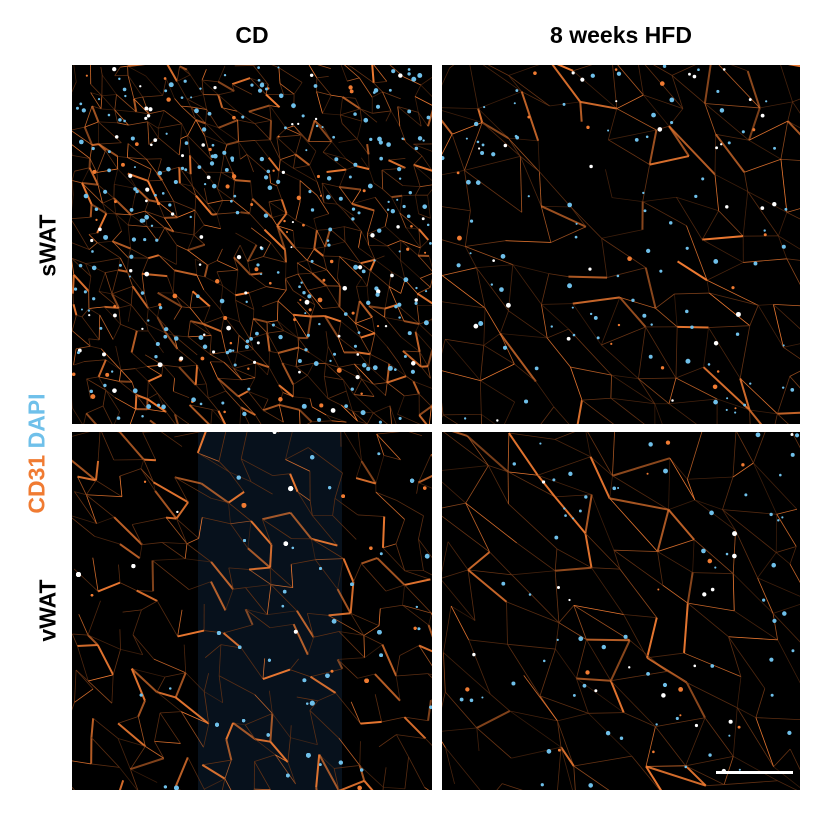  I want to click on scale-bar, so click(754, 772).